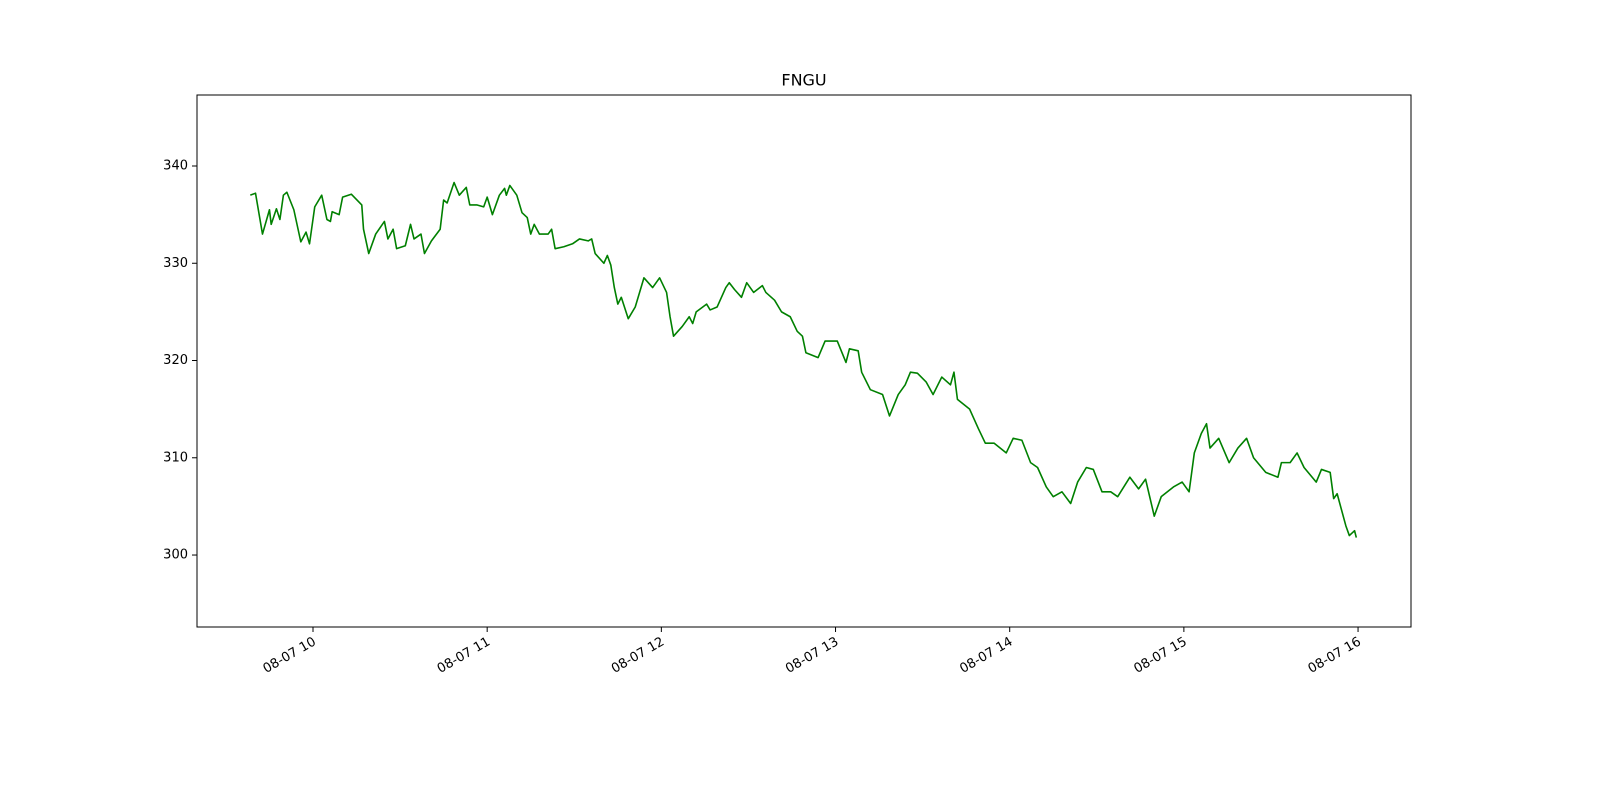 Image resolution: width=1600 pixels, height=800 pixels. I want to click on chart-title: FNGU, so click(803, 80).